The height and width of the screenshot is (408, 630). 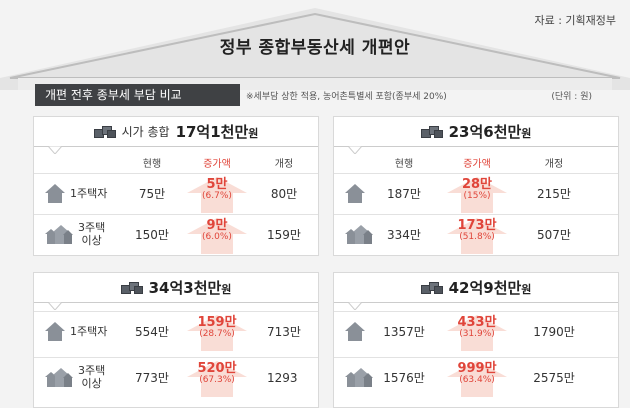 I want to click on row-one-house: 1주택자 554만 159만 (28.7%) 713만, so click(x=176, y=331).